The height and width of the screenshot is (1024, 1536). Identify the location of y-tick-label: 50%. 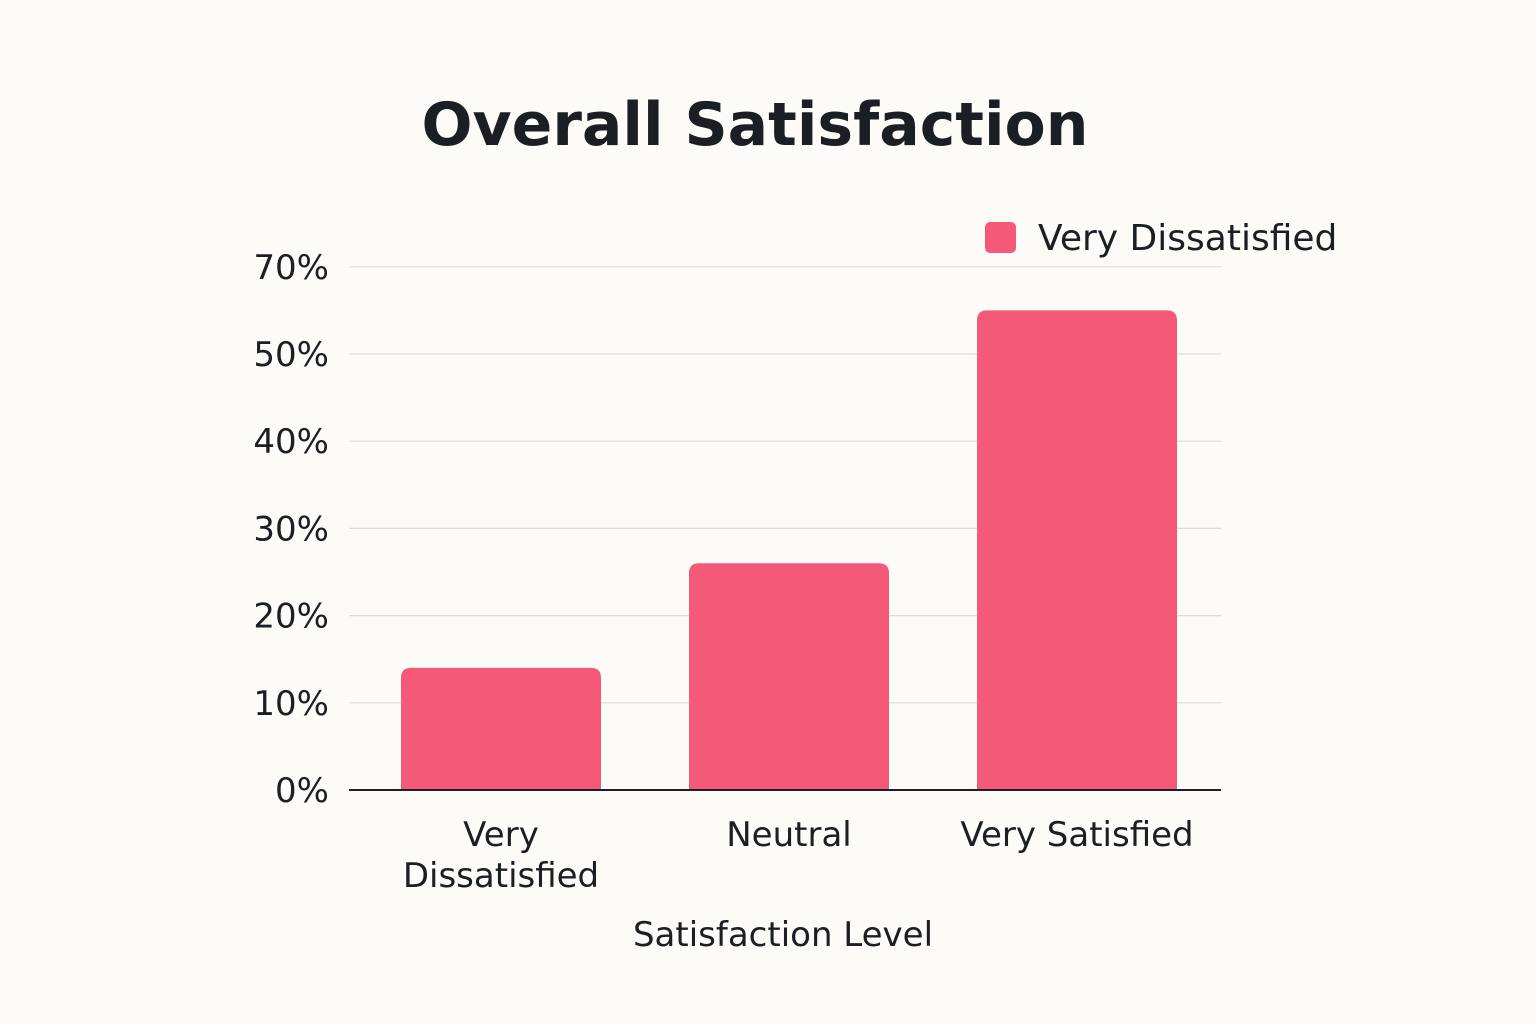
(291, 355).